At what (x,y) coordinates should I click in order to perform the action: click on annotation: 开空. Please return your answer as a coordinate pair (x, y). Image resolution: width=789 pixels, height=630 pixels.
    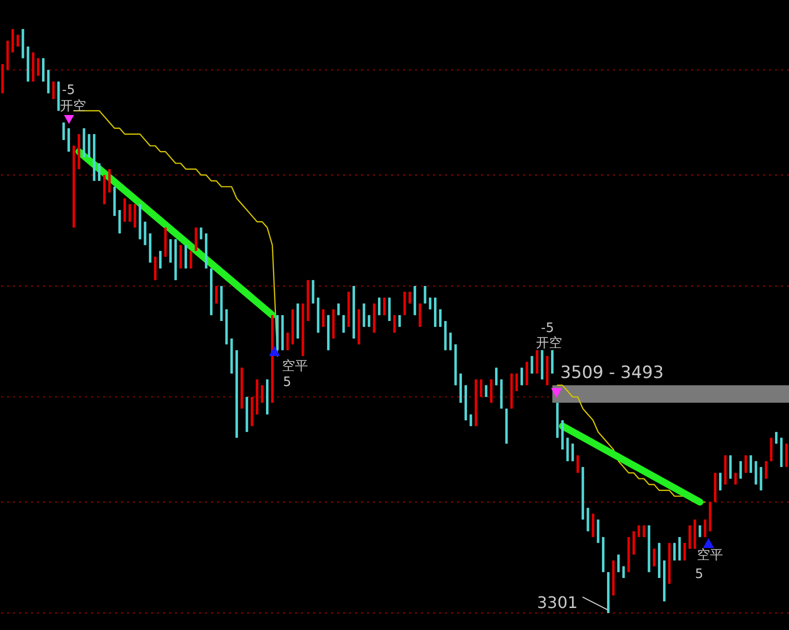
    Looking at the image, I should click on (549, 343).